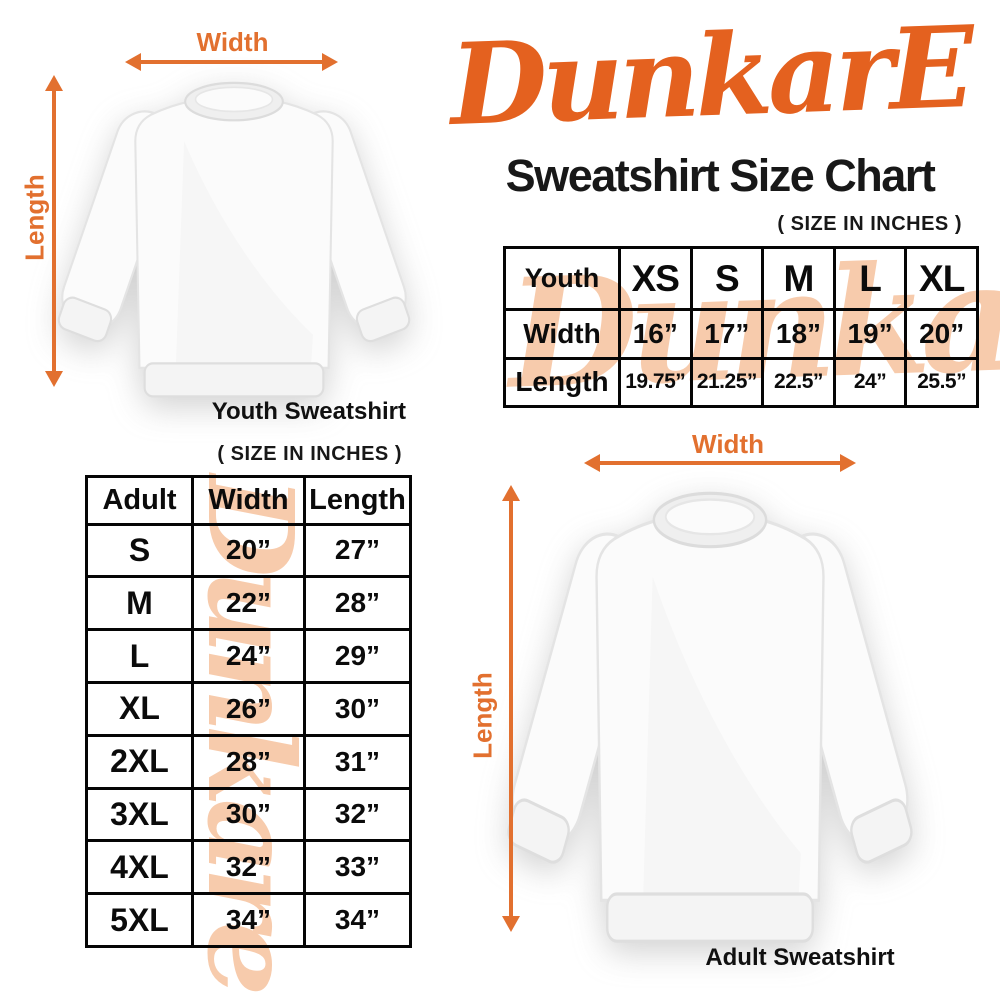 Image resolution: width=1000 pixels, height=1000 pixels. I want to click on adult-table-row: 2XL 28” 31”, so click(249, 761).